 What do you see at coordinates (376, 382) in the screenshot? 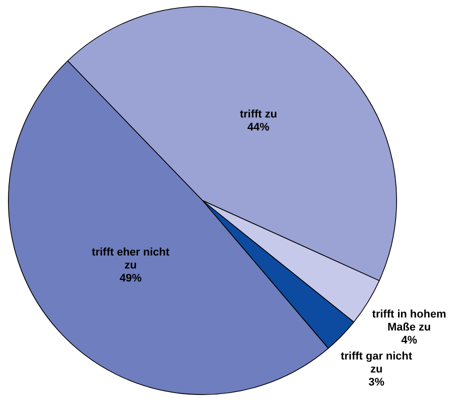
I see `data-label: 3%` at bounding box center [376, 382].